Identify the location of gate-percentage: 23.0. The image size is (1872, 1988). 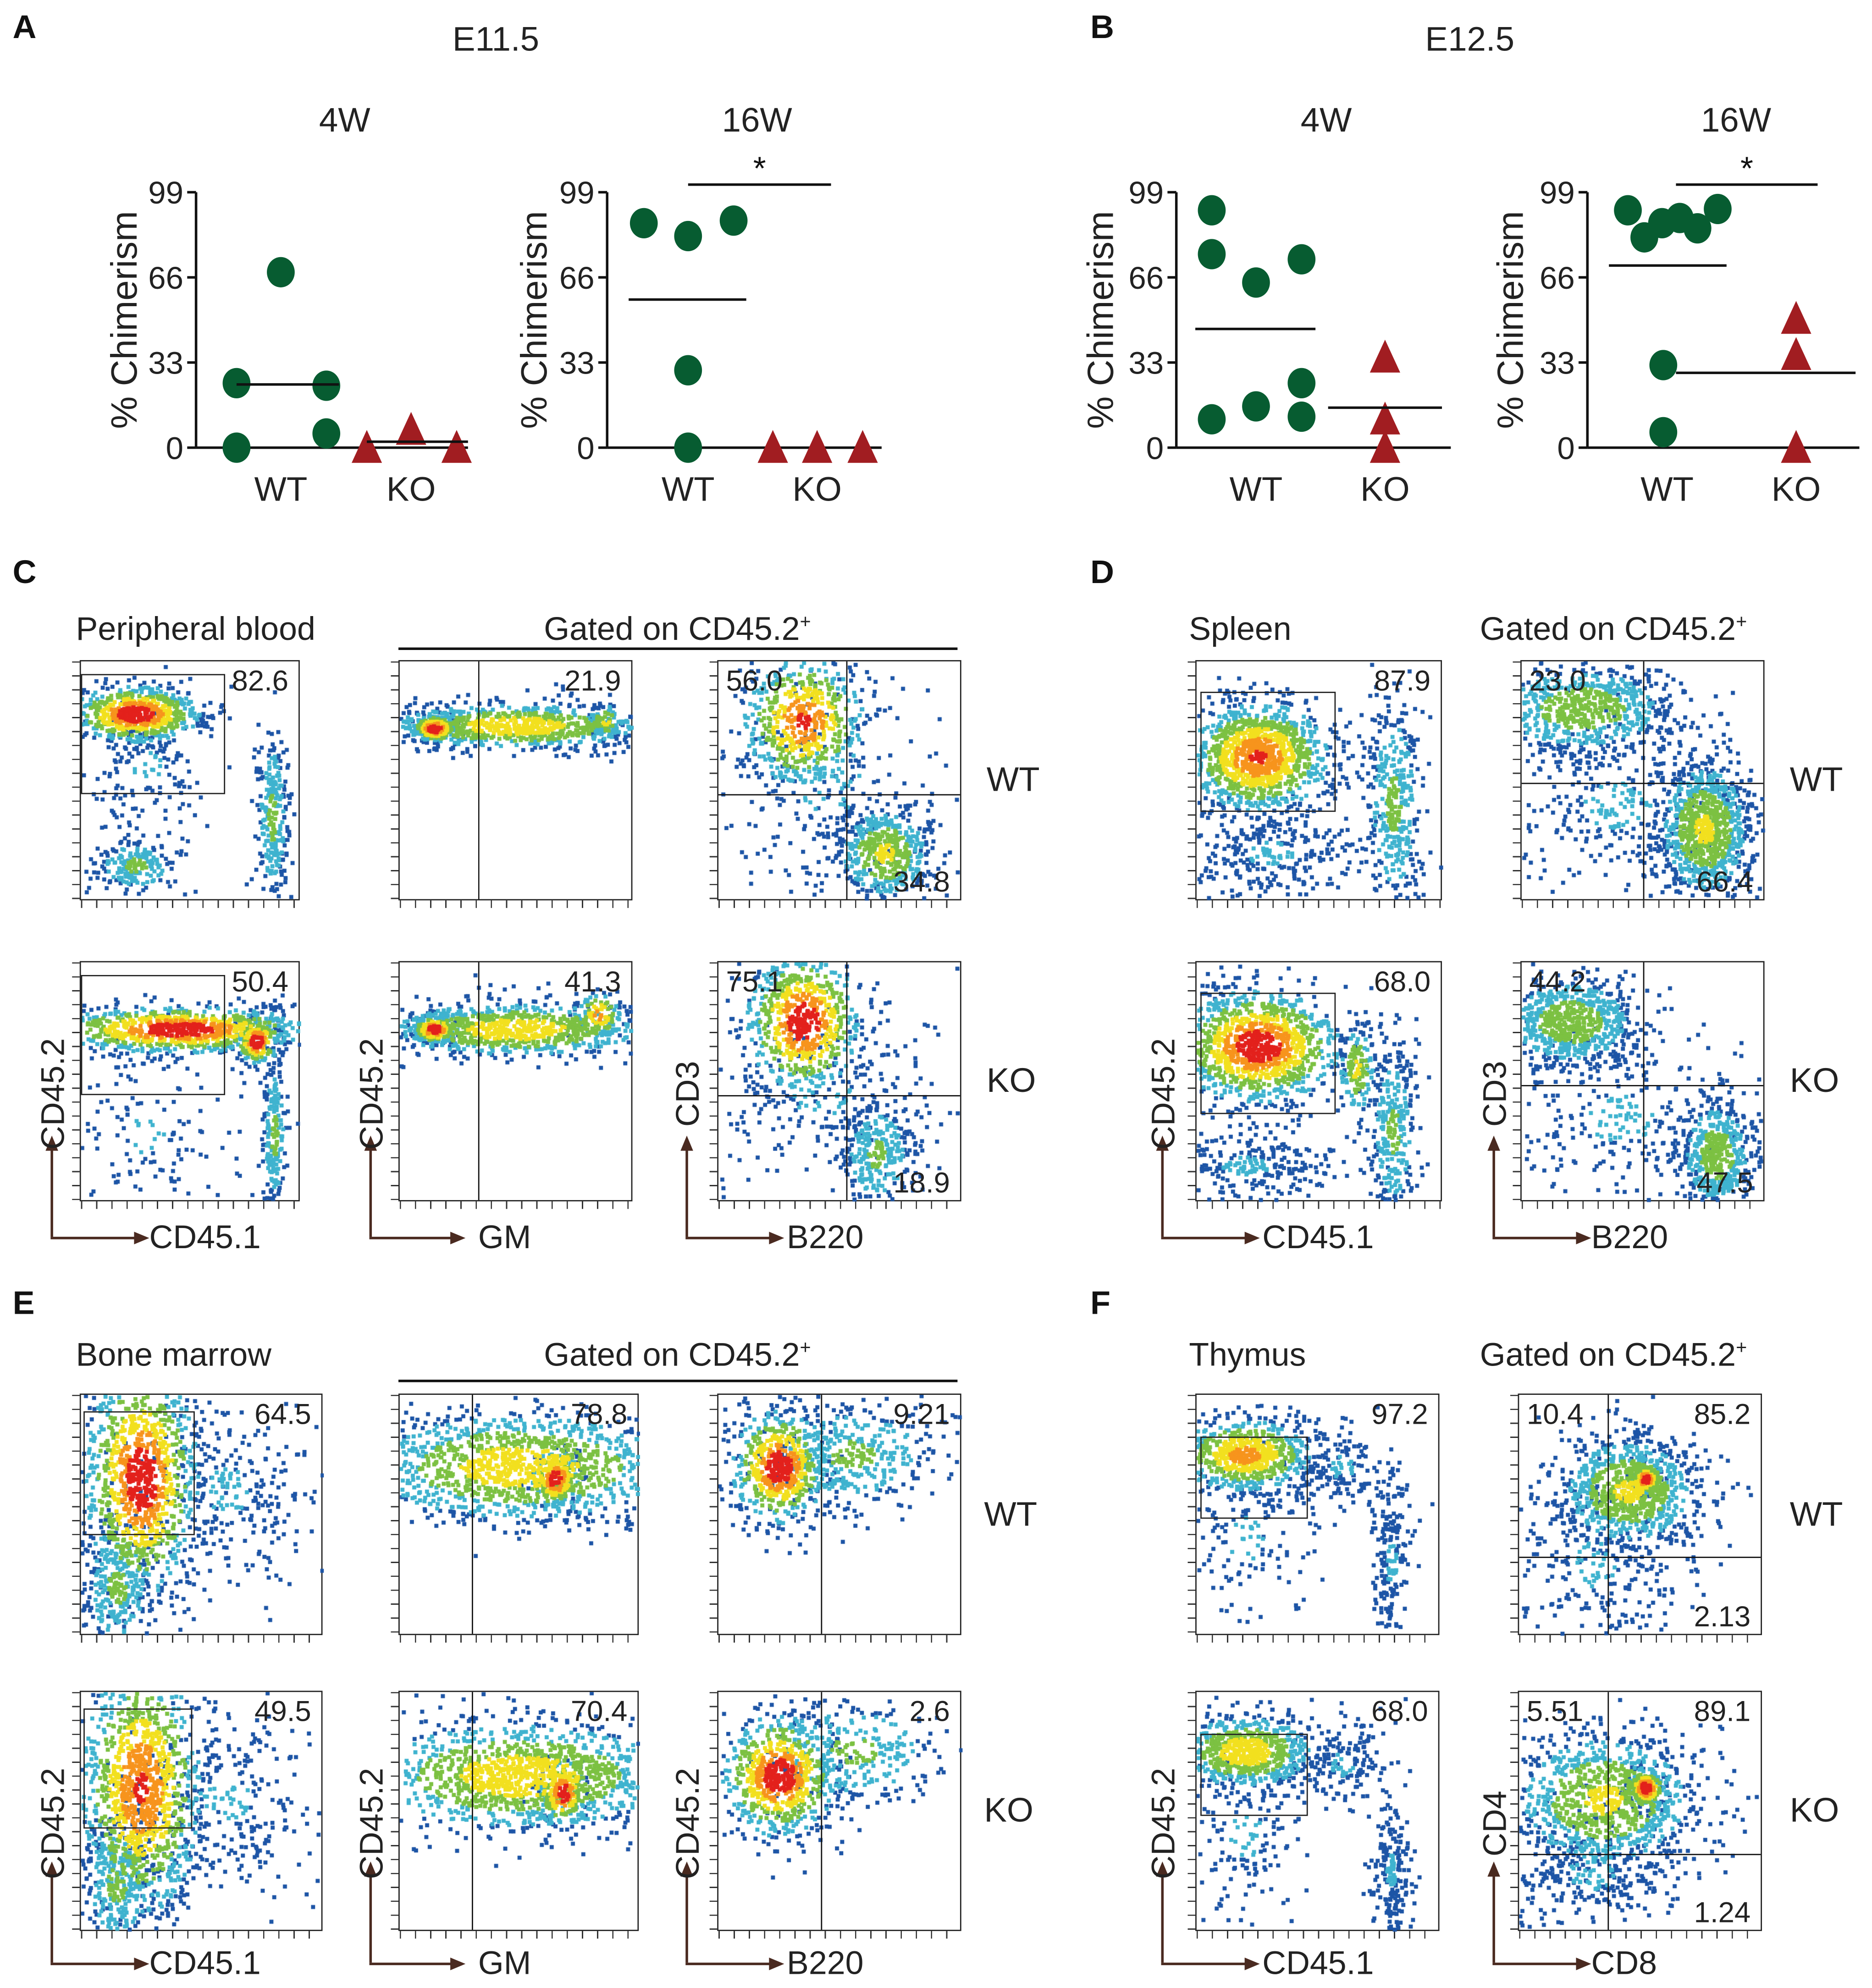
(1557, 680).